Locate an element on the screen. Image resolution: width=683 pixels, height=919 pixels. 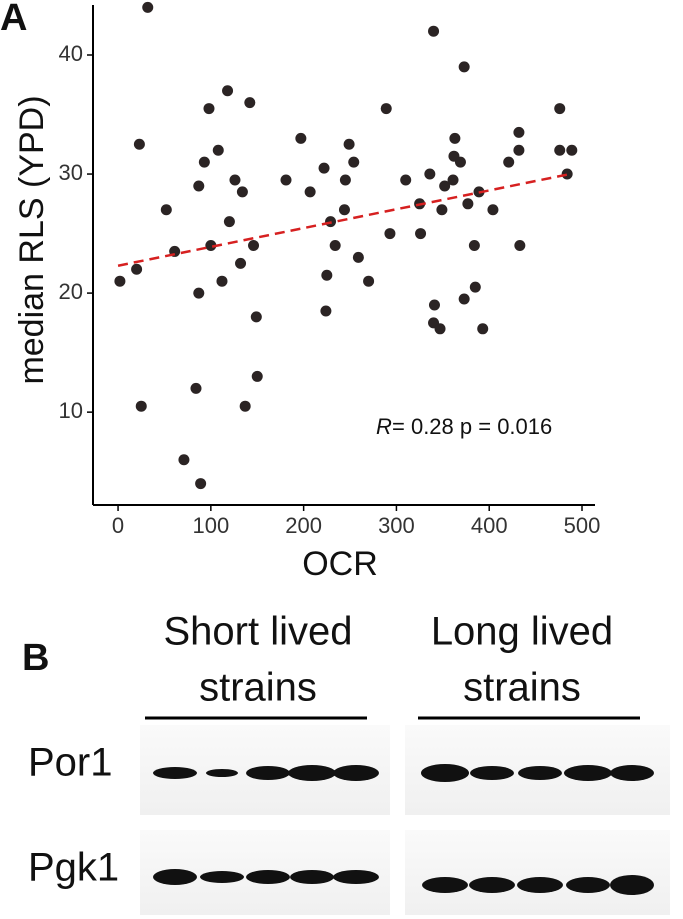
row-label: Pgk1 is located at coordinates (73, 868).